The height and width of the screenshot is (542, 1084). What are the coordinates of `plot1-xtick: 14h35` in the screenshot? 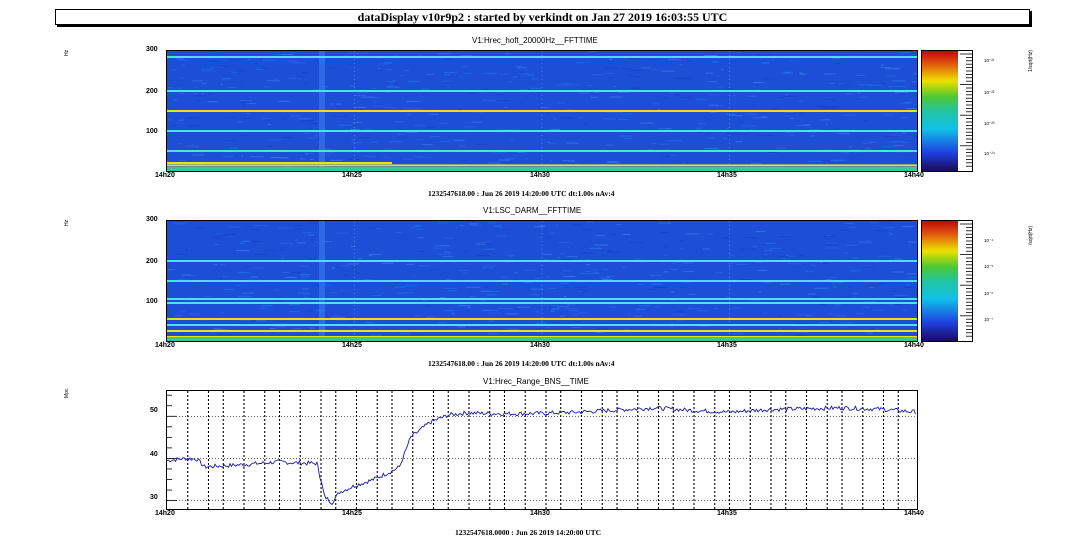 It's located at (727, 175).